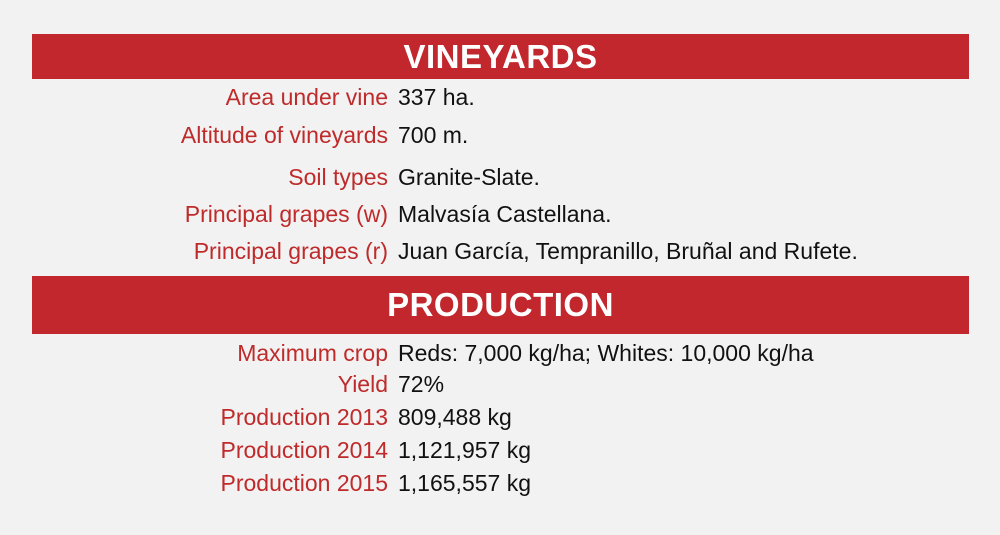 The height and width of the screenshot is (535, 1000). I want to click on vineyards-header: VINEYARDS, so click(500, 56).